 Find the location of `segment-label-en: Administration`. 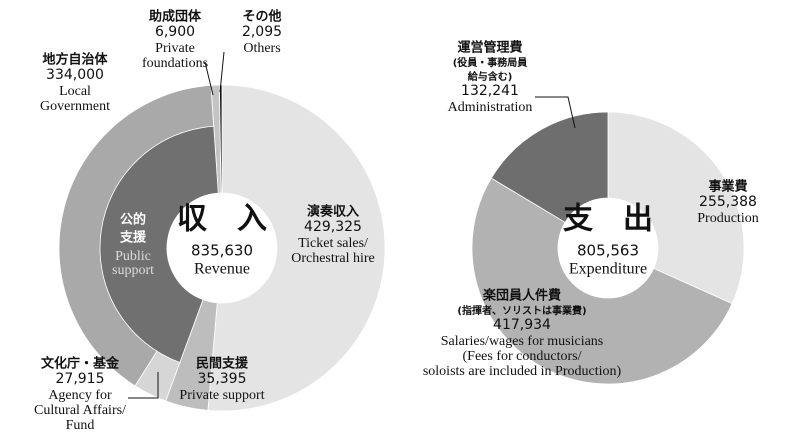

segment-label-en: Administration is located at coordinates (490, 107).